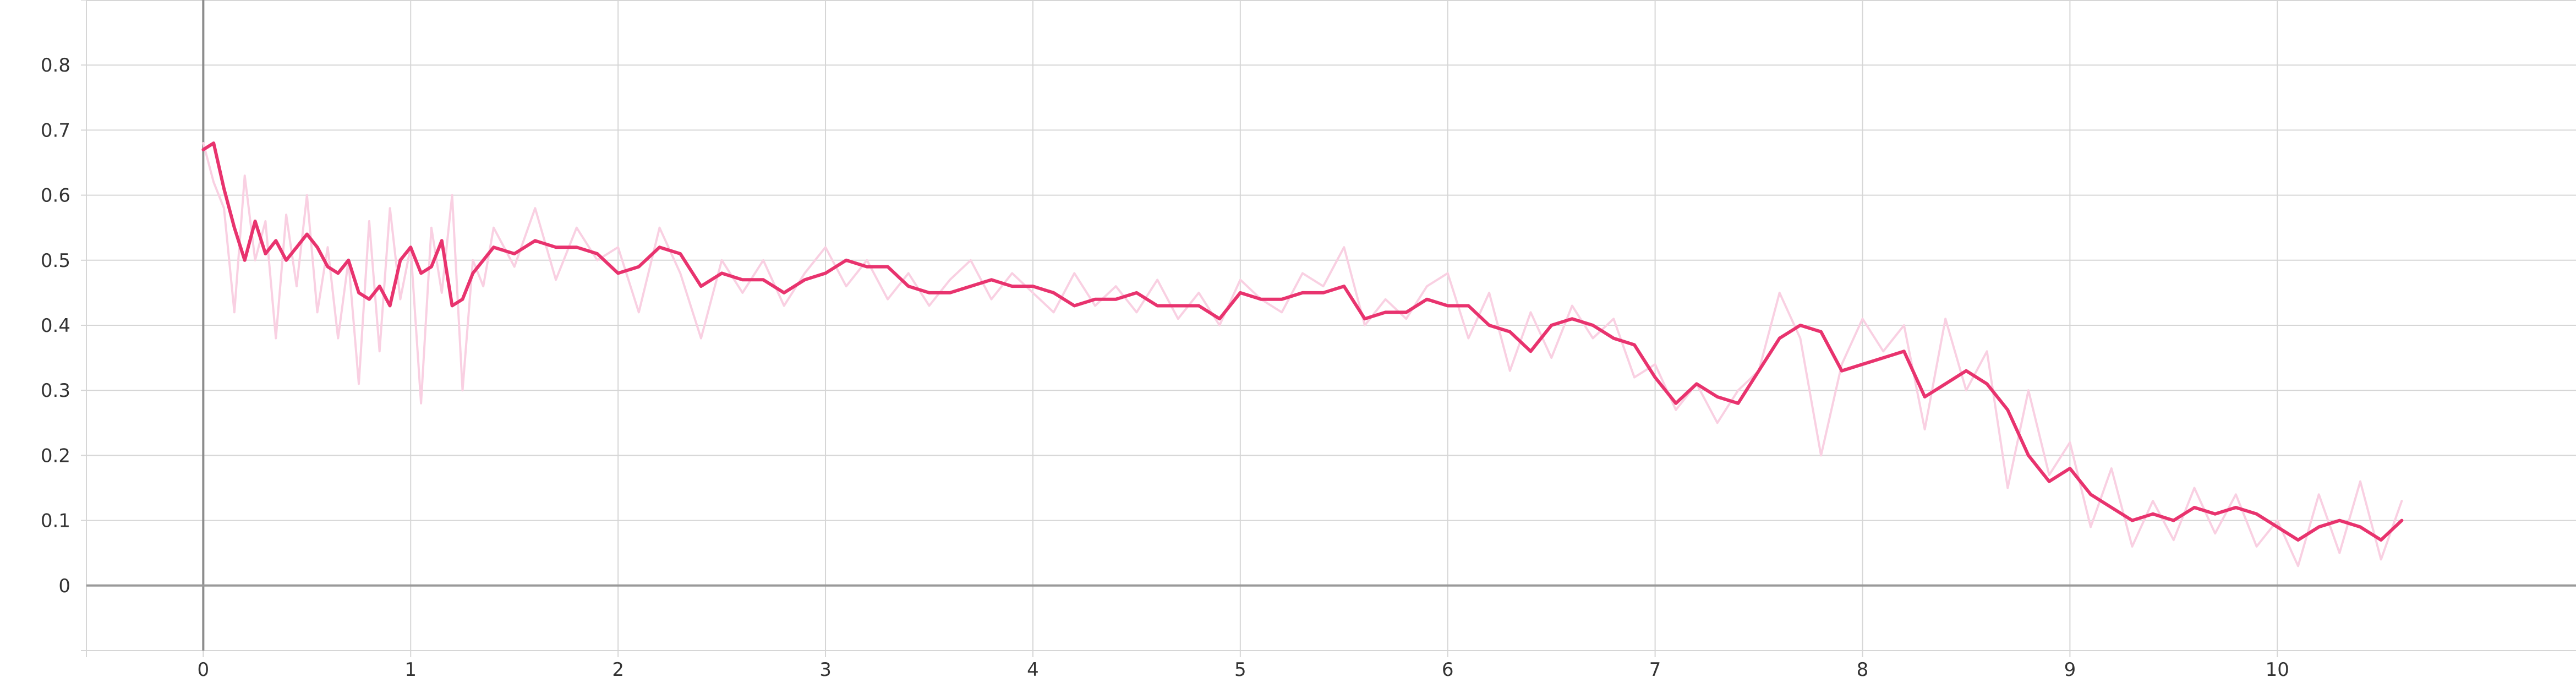  What do you see at coordinates (55, 261) in the screenshot?
I see `y-tick-label: 0.5` at bounding box center [55, 261].